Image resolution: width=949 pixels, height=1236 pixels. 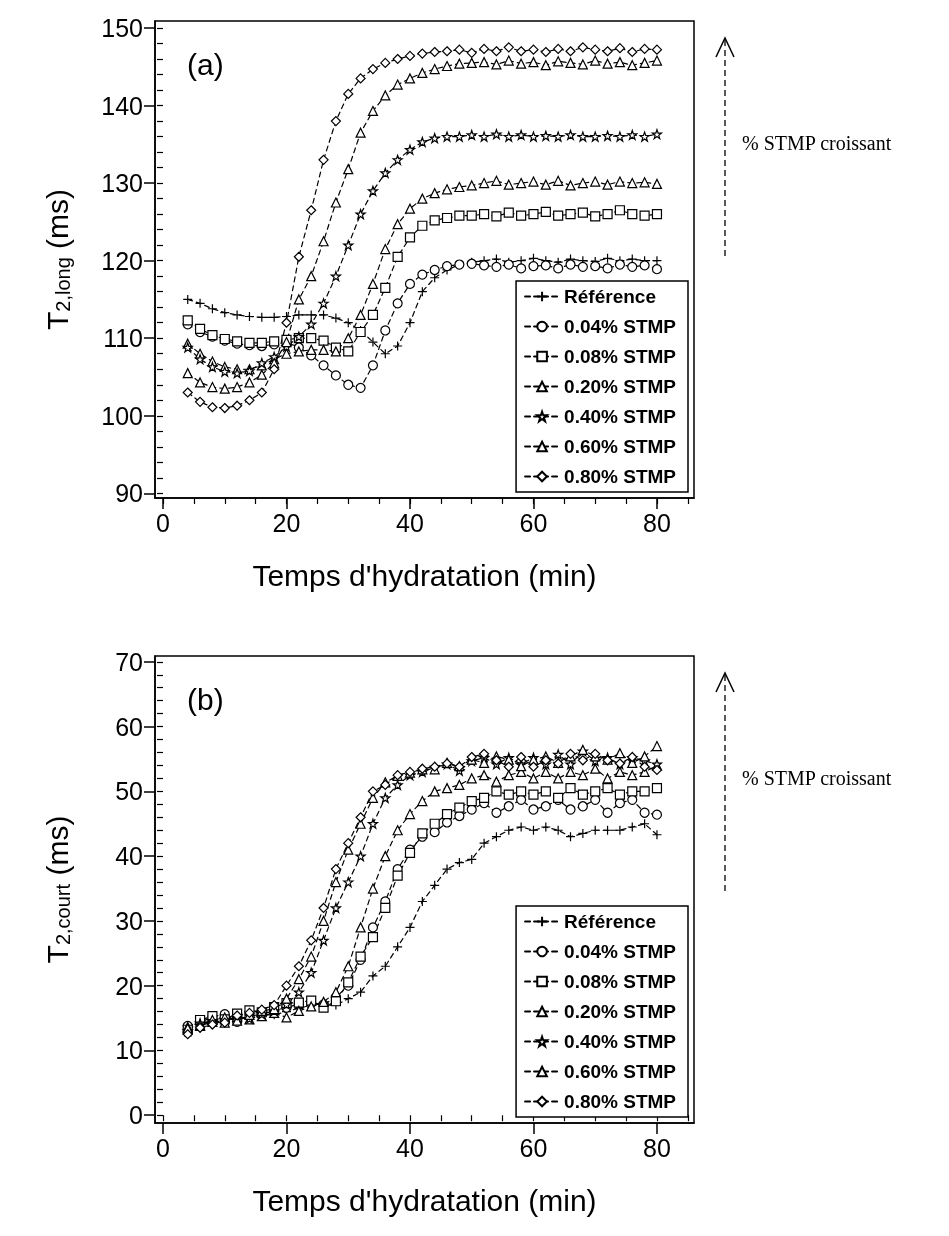 I want to click on y-tick-label: 50, so click(x=129, y=791).